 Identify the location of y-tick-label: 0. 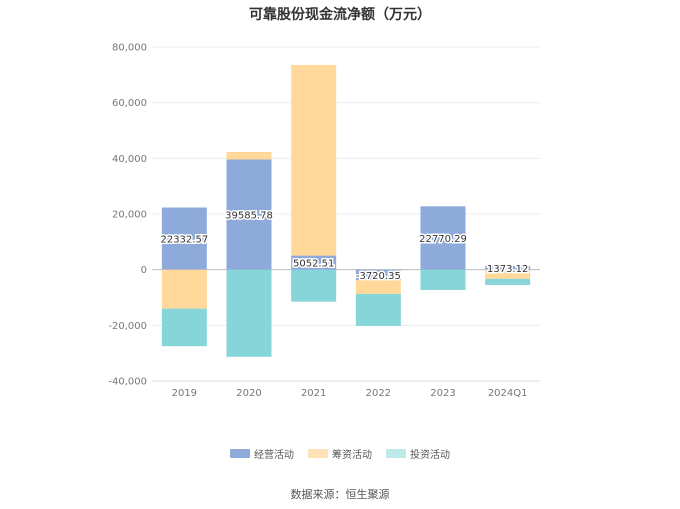
(144, 270).